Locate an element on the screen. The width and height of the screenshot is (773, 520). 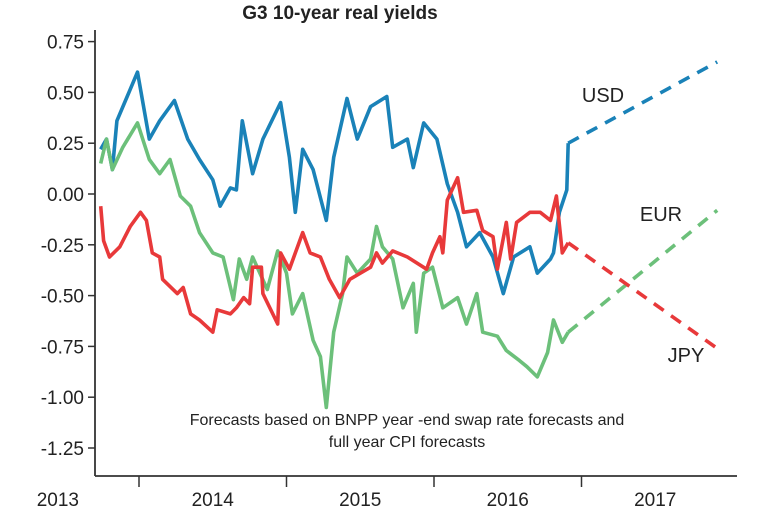
y-tick-label: -0.50 is located at coordinates (62, 297).